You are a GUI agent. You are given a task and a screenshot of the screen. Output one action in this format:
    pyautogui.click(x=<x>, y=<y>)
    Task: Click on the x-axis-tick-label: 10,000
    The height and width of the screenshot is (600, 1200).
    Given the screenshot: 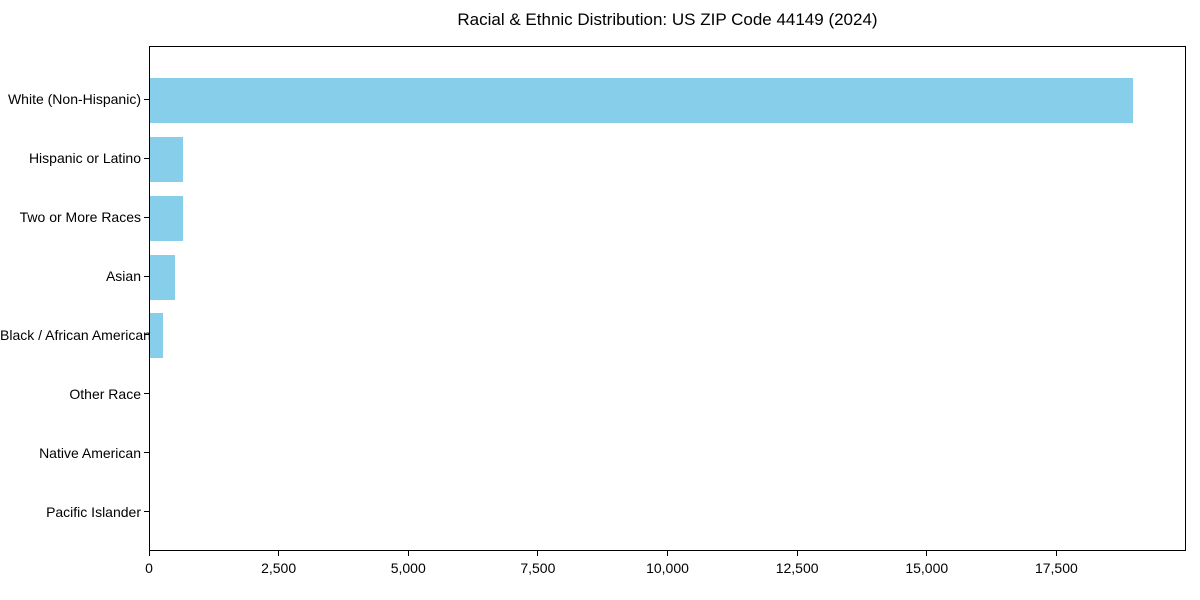 What is the action you would take?
    pyautogui.click(x=667, y=568)
    